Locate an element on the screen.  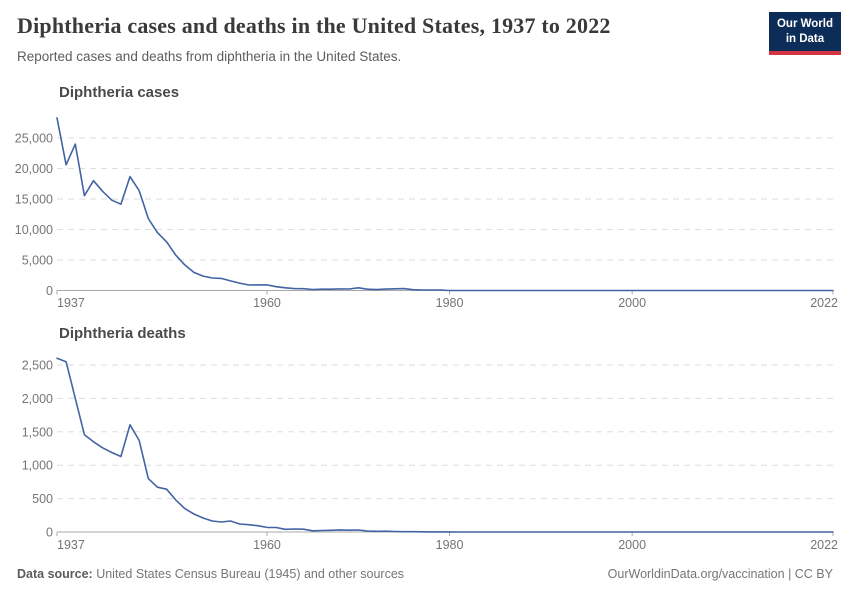
y-tick-label: 1,000 is located at coordinates (37, 466).